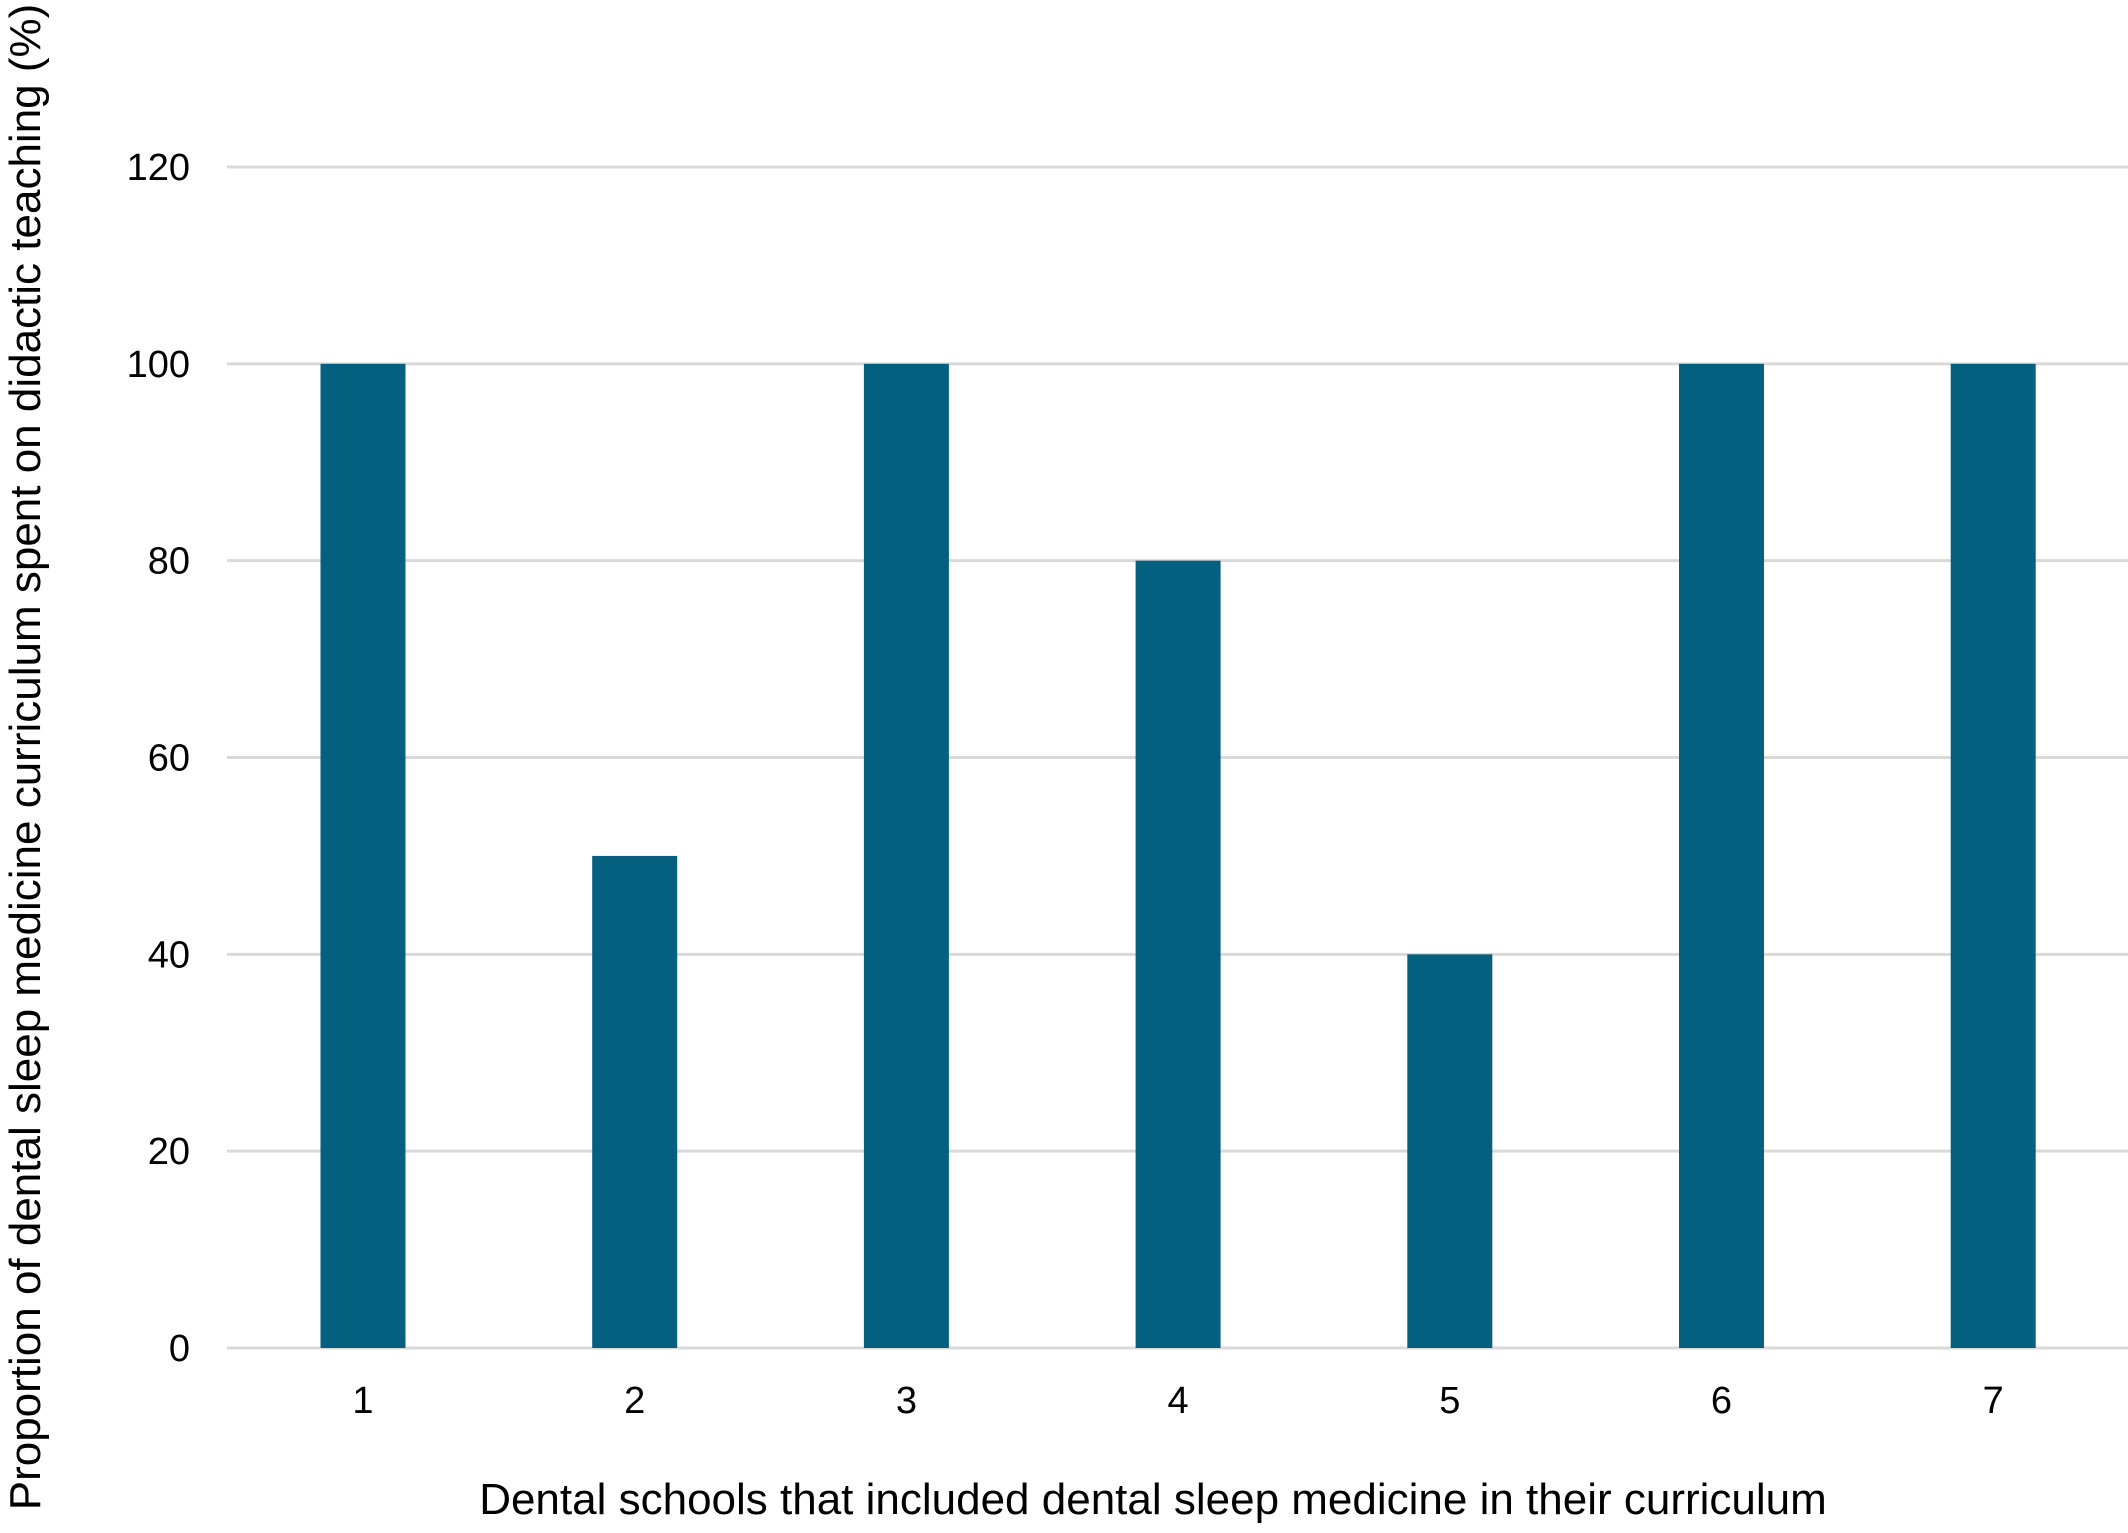  What do you see at coordinates (169, 562) in the screenshot?
I see `y-tick-label: 80` at bounding box center [169, 562].